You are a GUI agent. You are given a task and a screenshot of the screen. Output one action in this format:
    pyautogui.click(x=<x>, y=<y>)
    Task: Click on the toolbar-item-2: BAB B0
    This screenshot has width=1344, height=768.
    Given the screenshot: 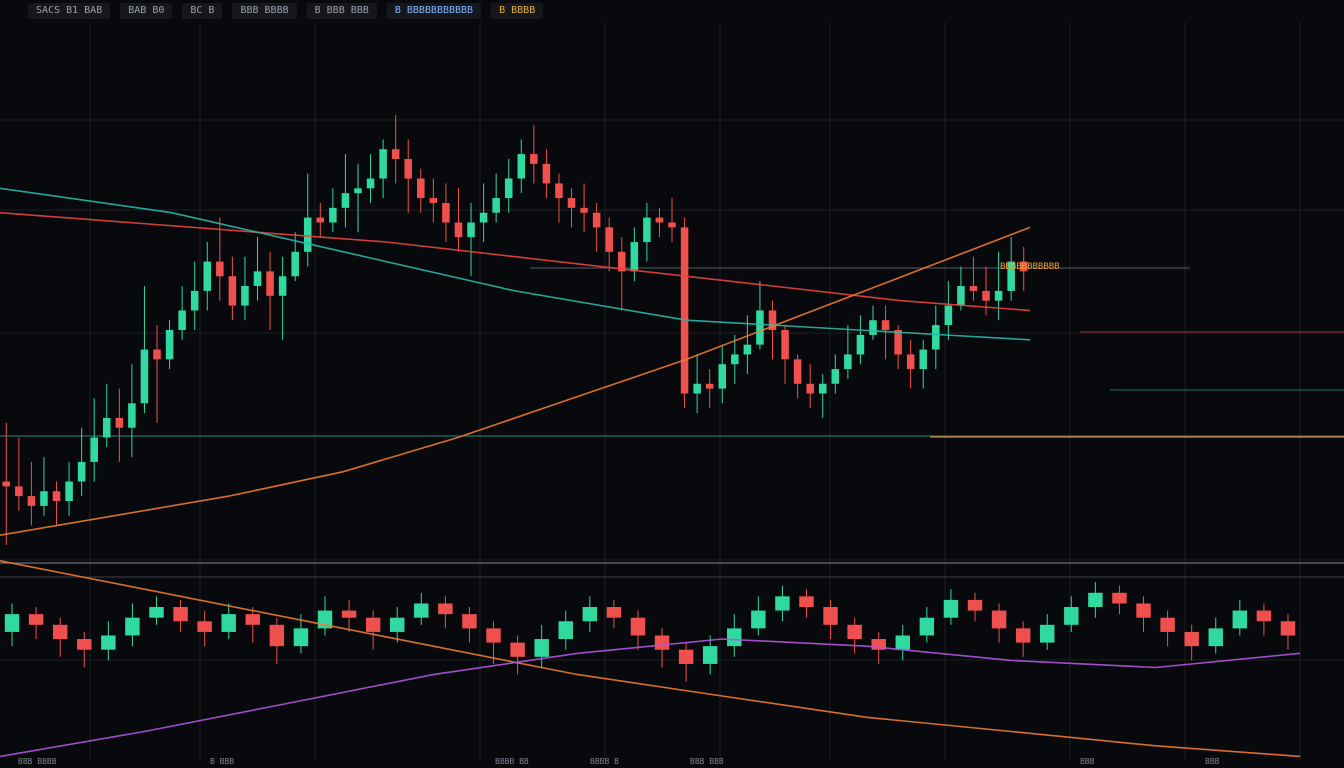 What is the action you would take?
    pyautogui.click(x=146, y=11)
    